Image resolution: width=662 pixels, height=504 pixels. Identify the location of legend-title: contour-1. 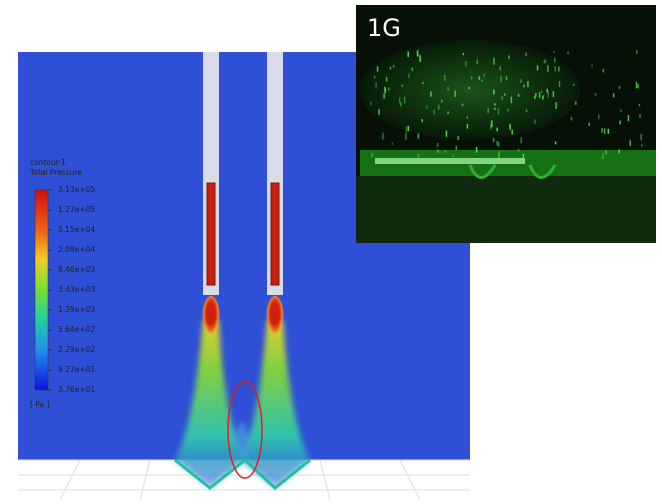
(48, 162).